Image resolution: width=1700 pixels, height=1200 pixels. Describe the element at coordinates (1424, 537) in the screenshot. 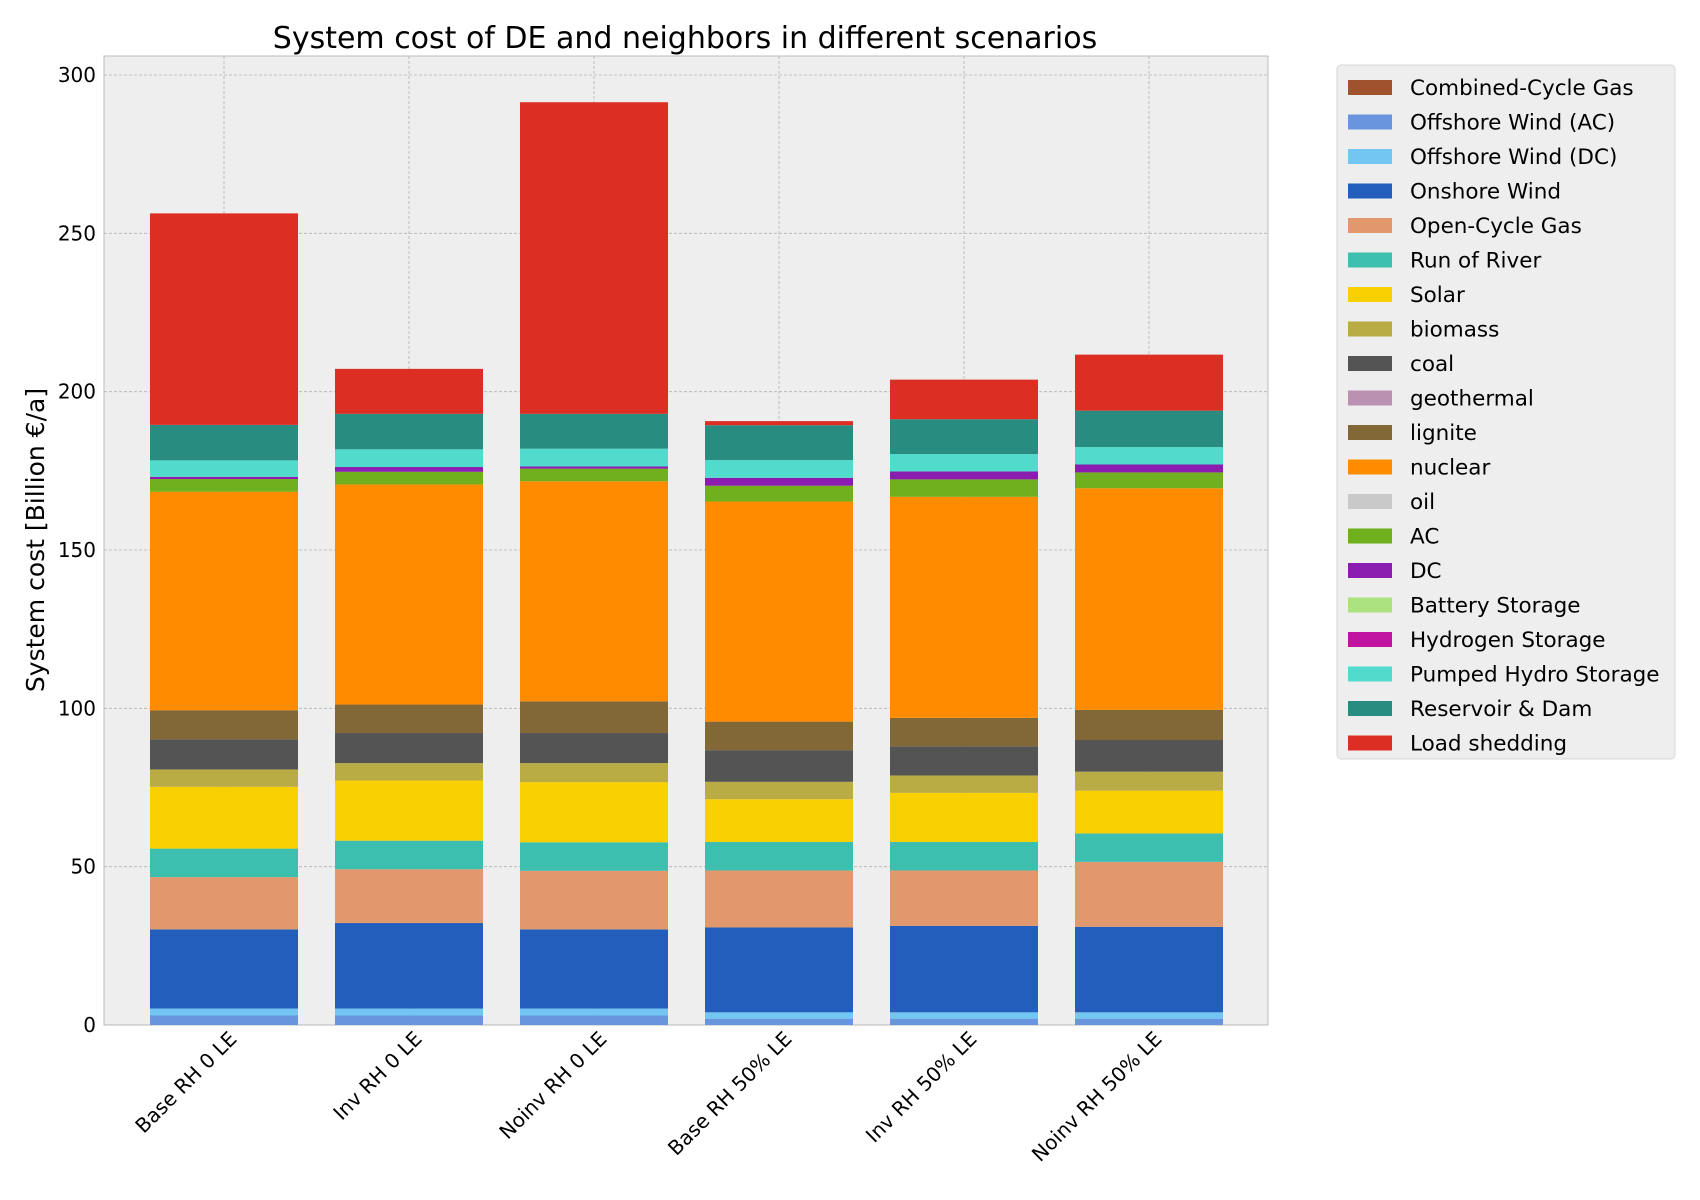

I see `legend-label: AC` at that location.